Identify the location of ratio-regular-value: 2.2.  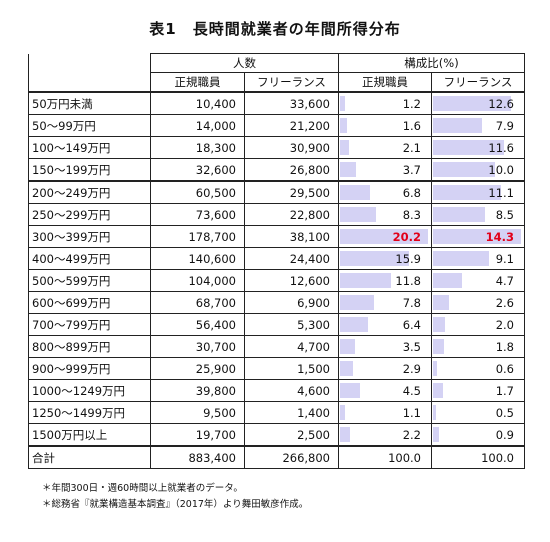
(411, 434).